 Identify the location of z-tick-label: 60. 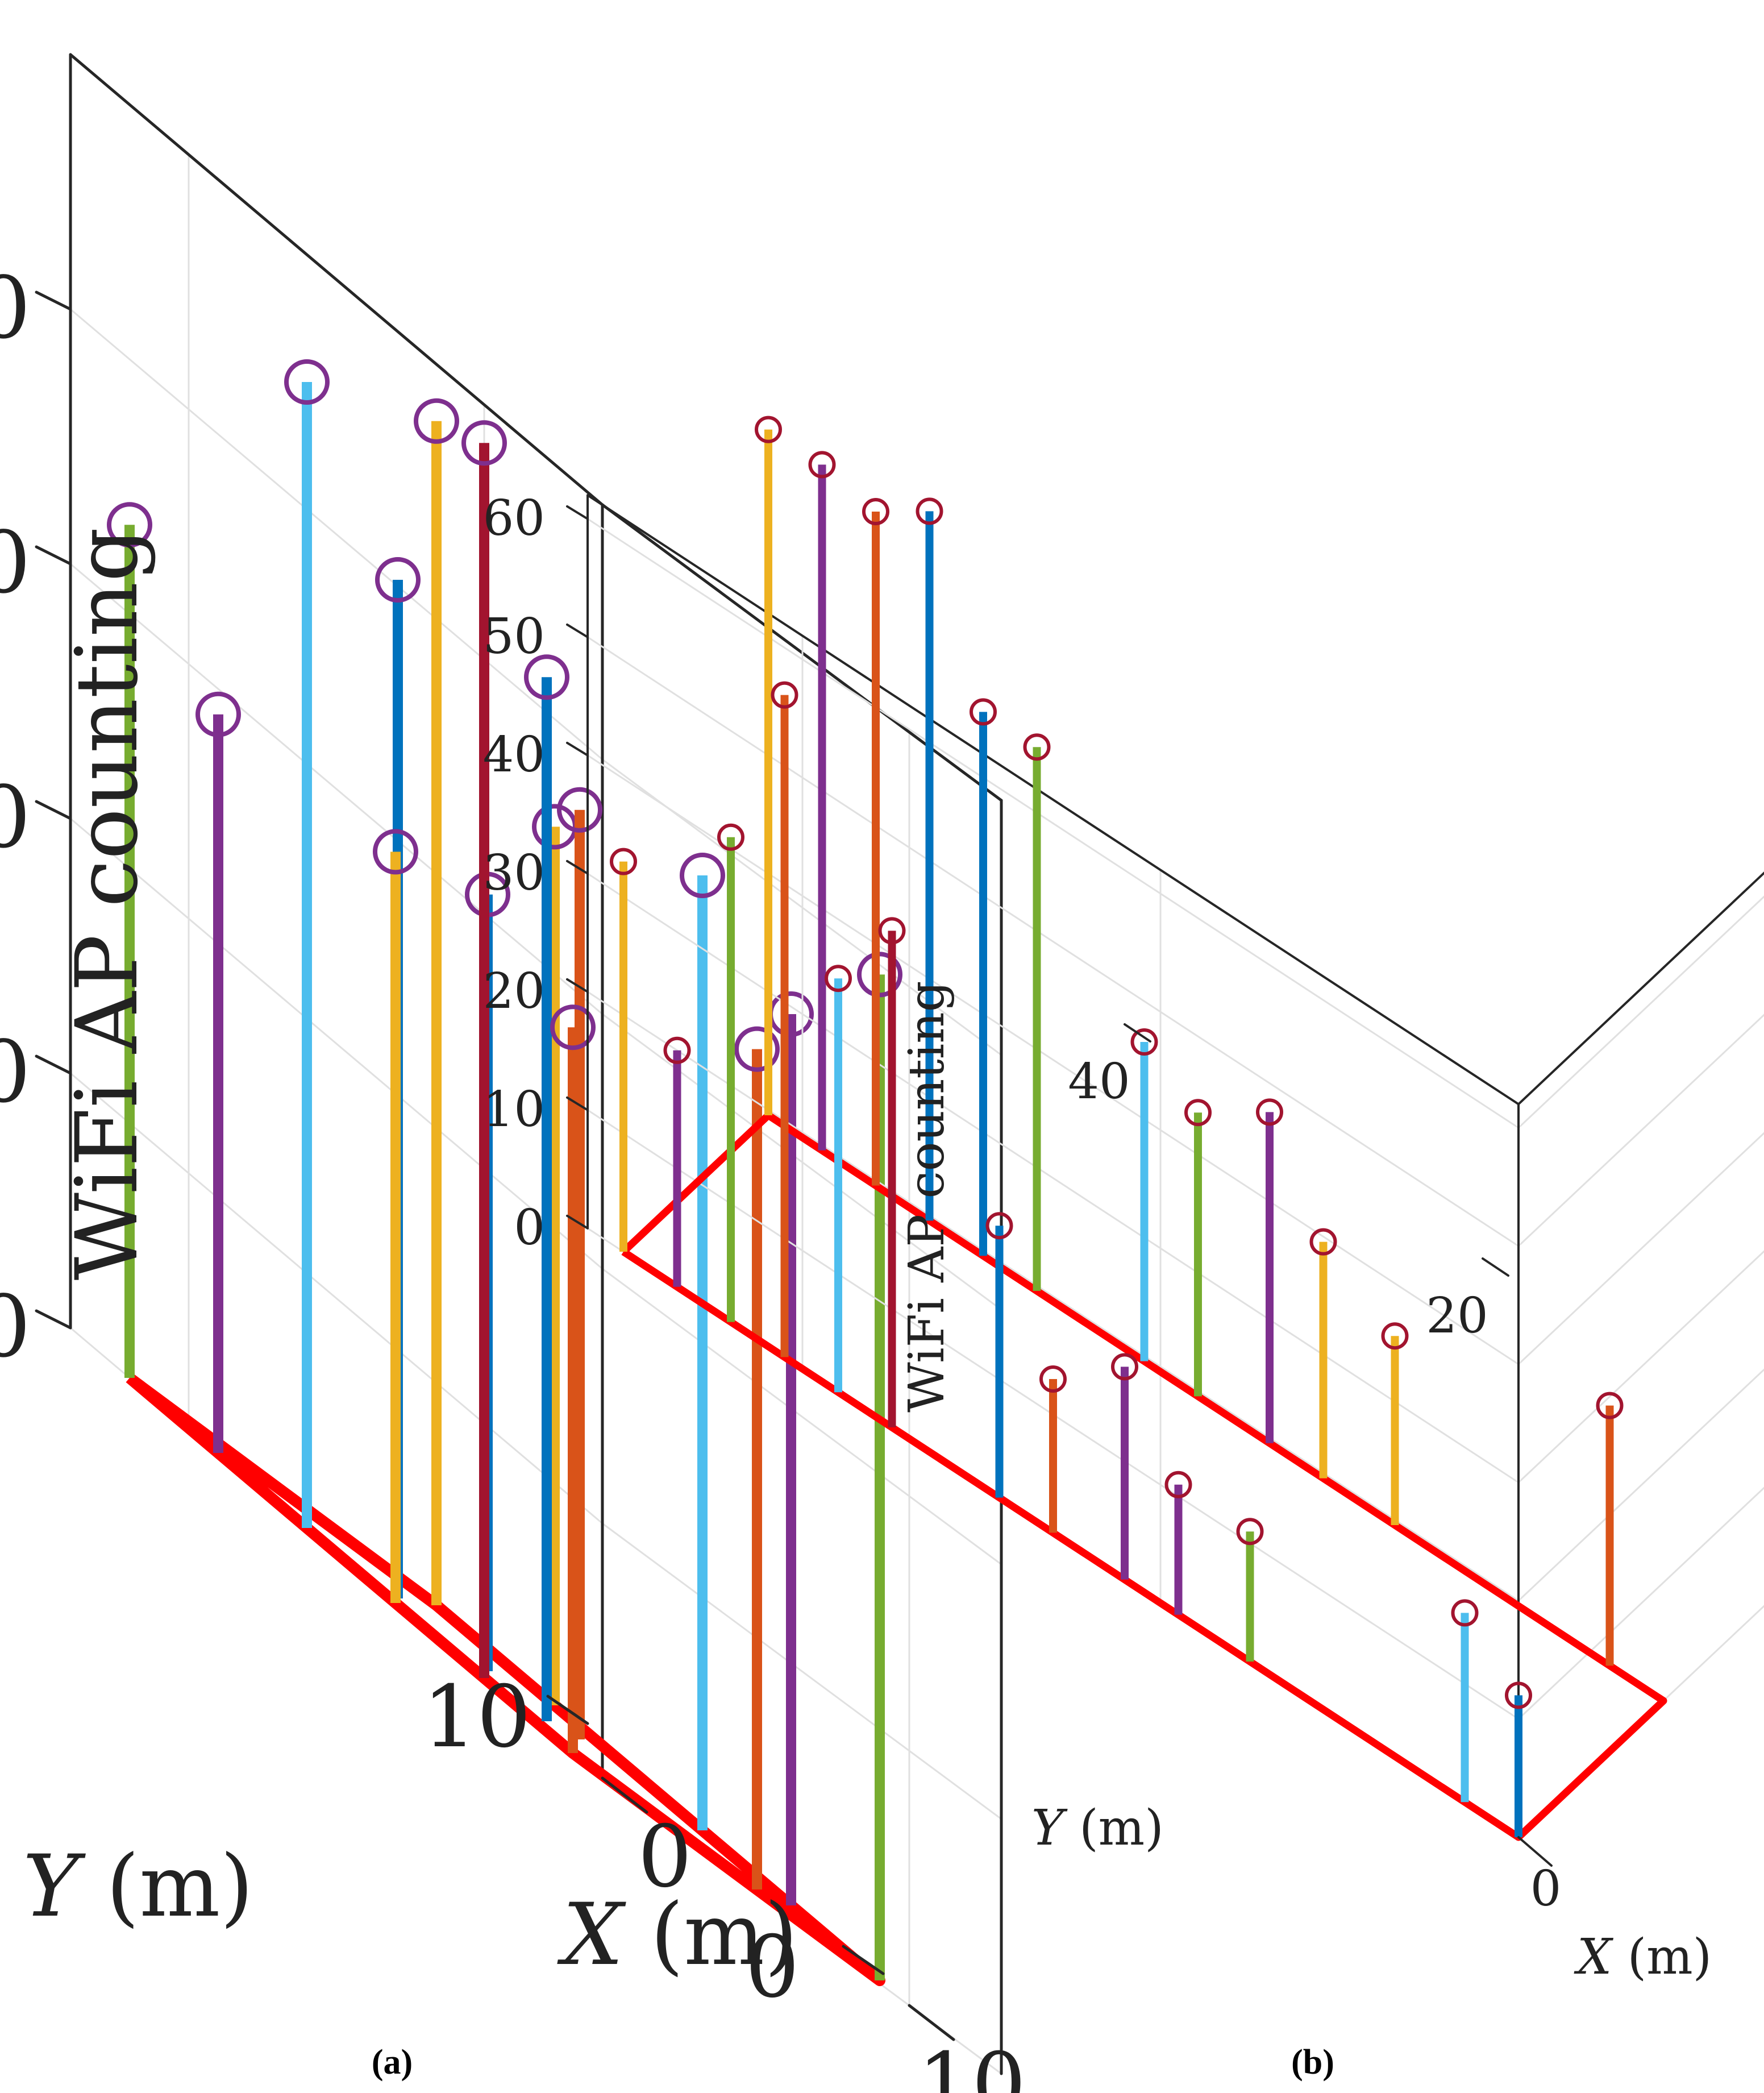
(15, 563).